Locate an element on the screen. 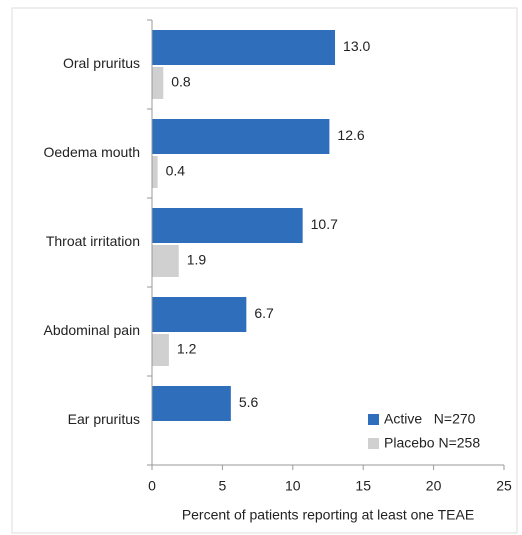  y-tick-label: Oedema mouth is located at coordinates (92, 152).